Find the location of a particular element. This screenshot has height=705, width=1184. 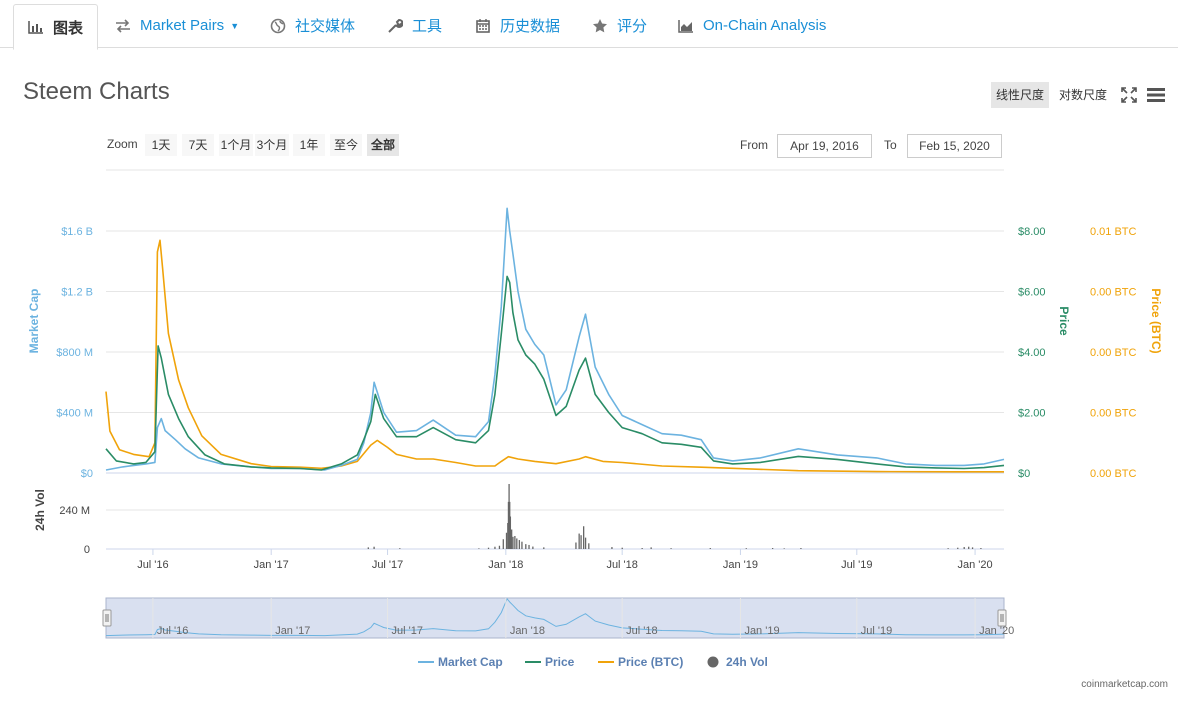

tab-tools: 工具 is located at coordinates (414, 25).